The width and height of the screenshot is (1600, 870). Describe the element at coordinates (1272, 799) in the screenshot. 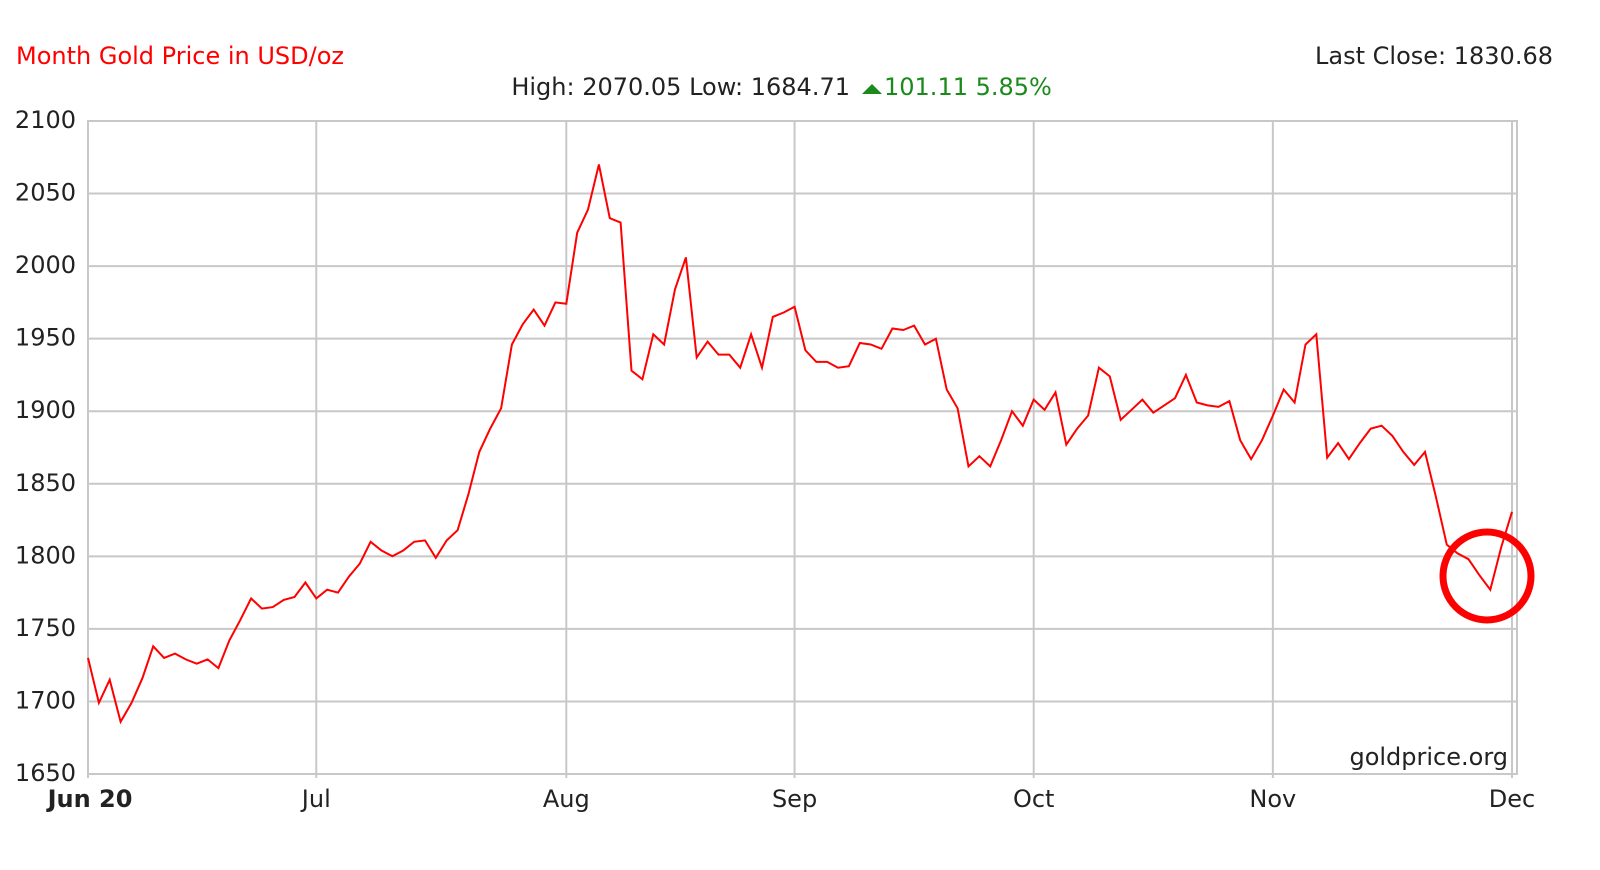

I see `x-tick-label: Nov` at that location.